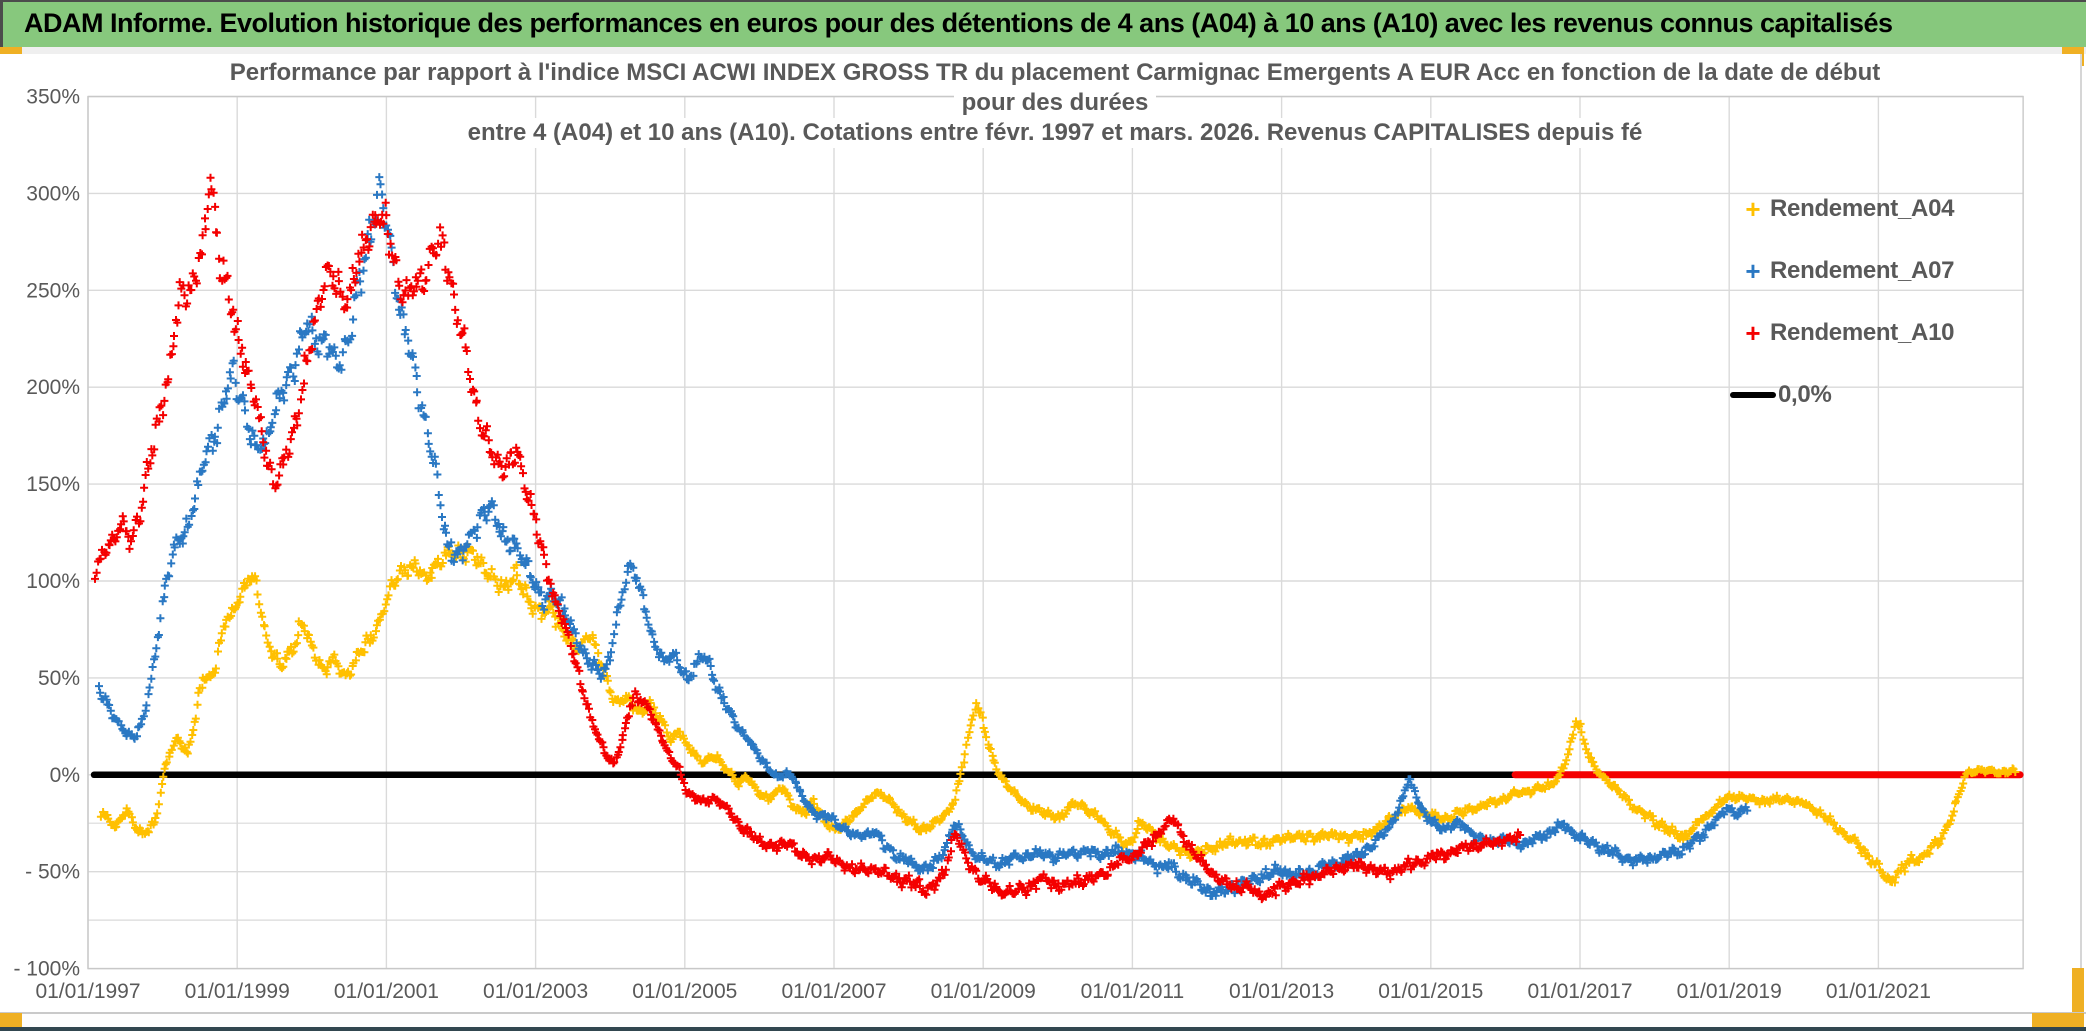 The width and height of the screenshot is (2086, 1031). What do you see at coordinates (65, 775) in the screenshot?
I see `y-axis-tick-label: 0%` at bounding box center [65, 775].